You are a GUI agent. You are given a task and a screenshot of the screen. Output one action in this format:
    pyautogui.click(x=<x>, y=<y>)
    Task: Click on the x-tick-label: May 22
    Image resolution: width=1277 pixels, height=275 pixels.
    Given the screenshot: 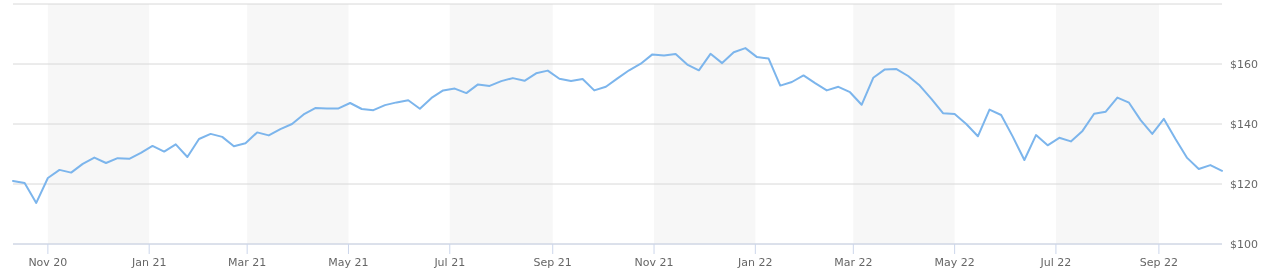 What is the action you would take?
    pyautogui.click(x=954, y=262)
    